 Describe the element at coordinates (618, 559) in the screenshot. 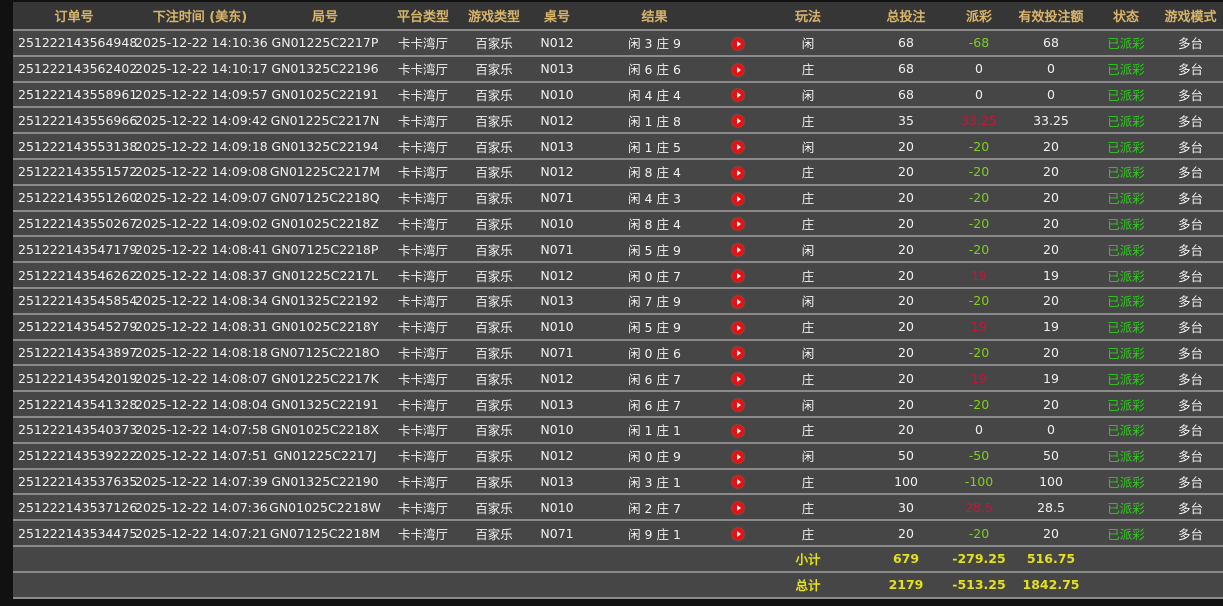

I see `subtotal-row: 小计 679 -279.25 516.75` at that location.